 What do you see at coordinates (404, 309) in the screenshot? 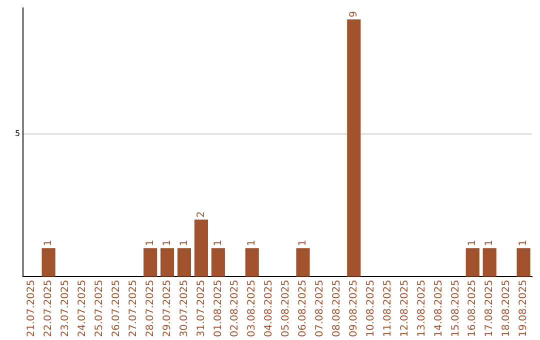
I see `x-tick-label: 12.08.2025` at bounding box center [404, 309].